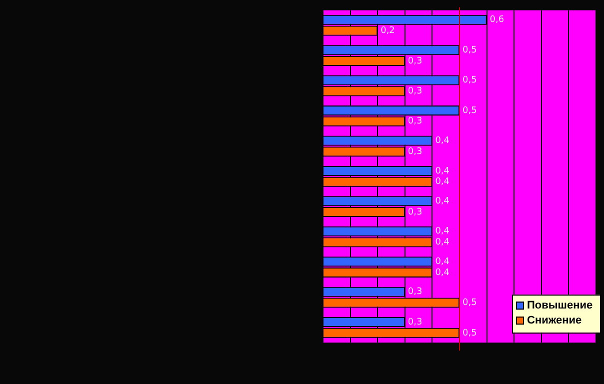 The height and width of the screenshot is (384, 604). I want to click on legend-label: Повышение, so click(560, 306).